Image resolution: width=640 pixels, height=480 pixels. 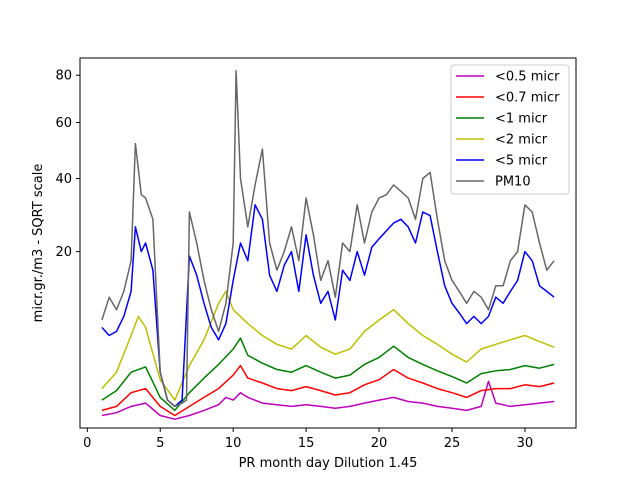 I want to click on legend-entry-label: <1 micr, so click(x=521, y=119).